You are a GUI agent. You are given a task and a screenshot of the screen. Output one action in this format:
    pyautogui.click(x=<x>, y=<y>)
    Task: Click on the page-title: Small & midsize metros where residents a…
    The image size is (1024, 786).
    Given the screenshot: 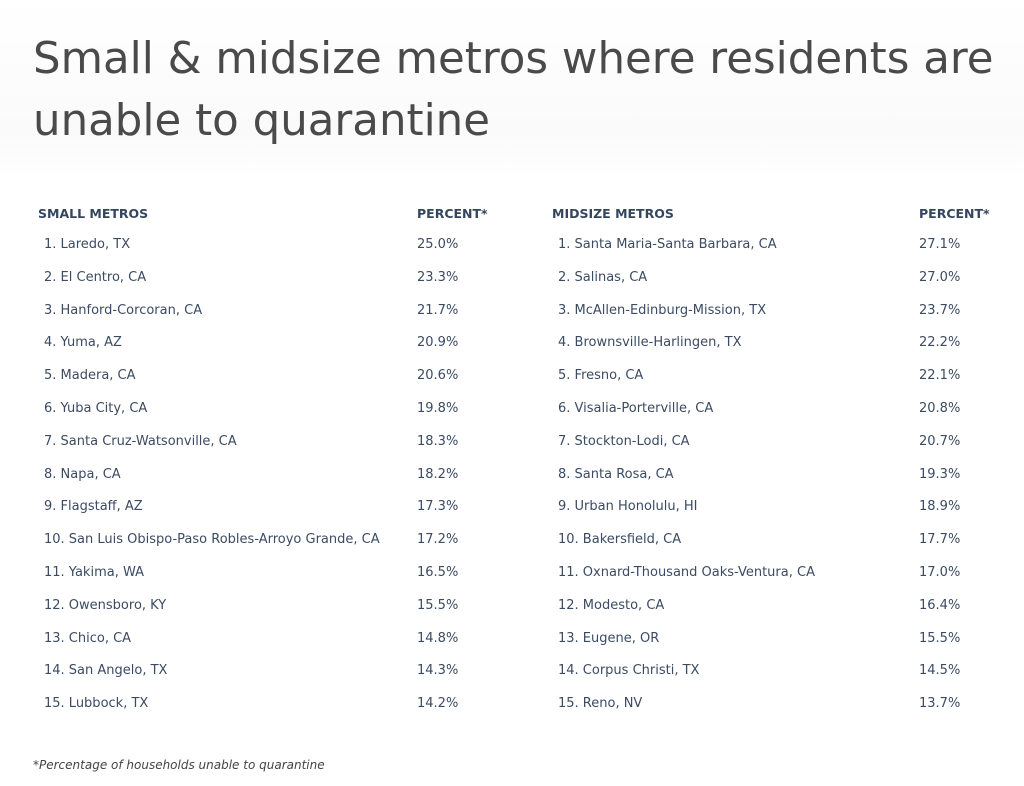 What is the action you would take?
    pyautogui.click(x=513, y=90)
    